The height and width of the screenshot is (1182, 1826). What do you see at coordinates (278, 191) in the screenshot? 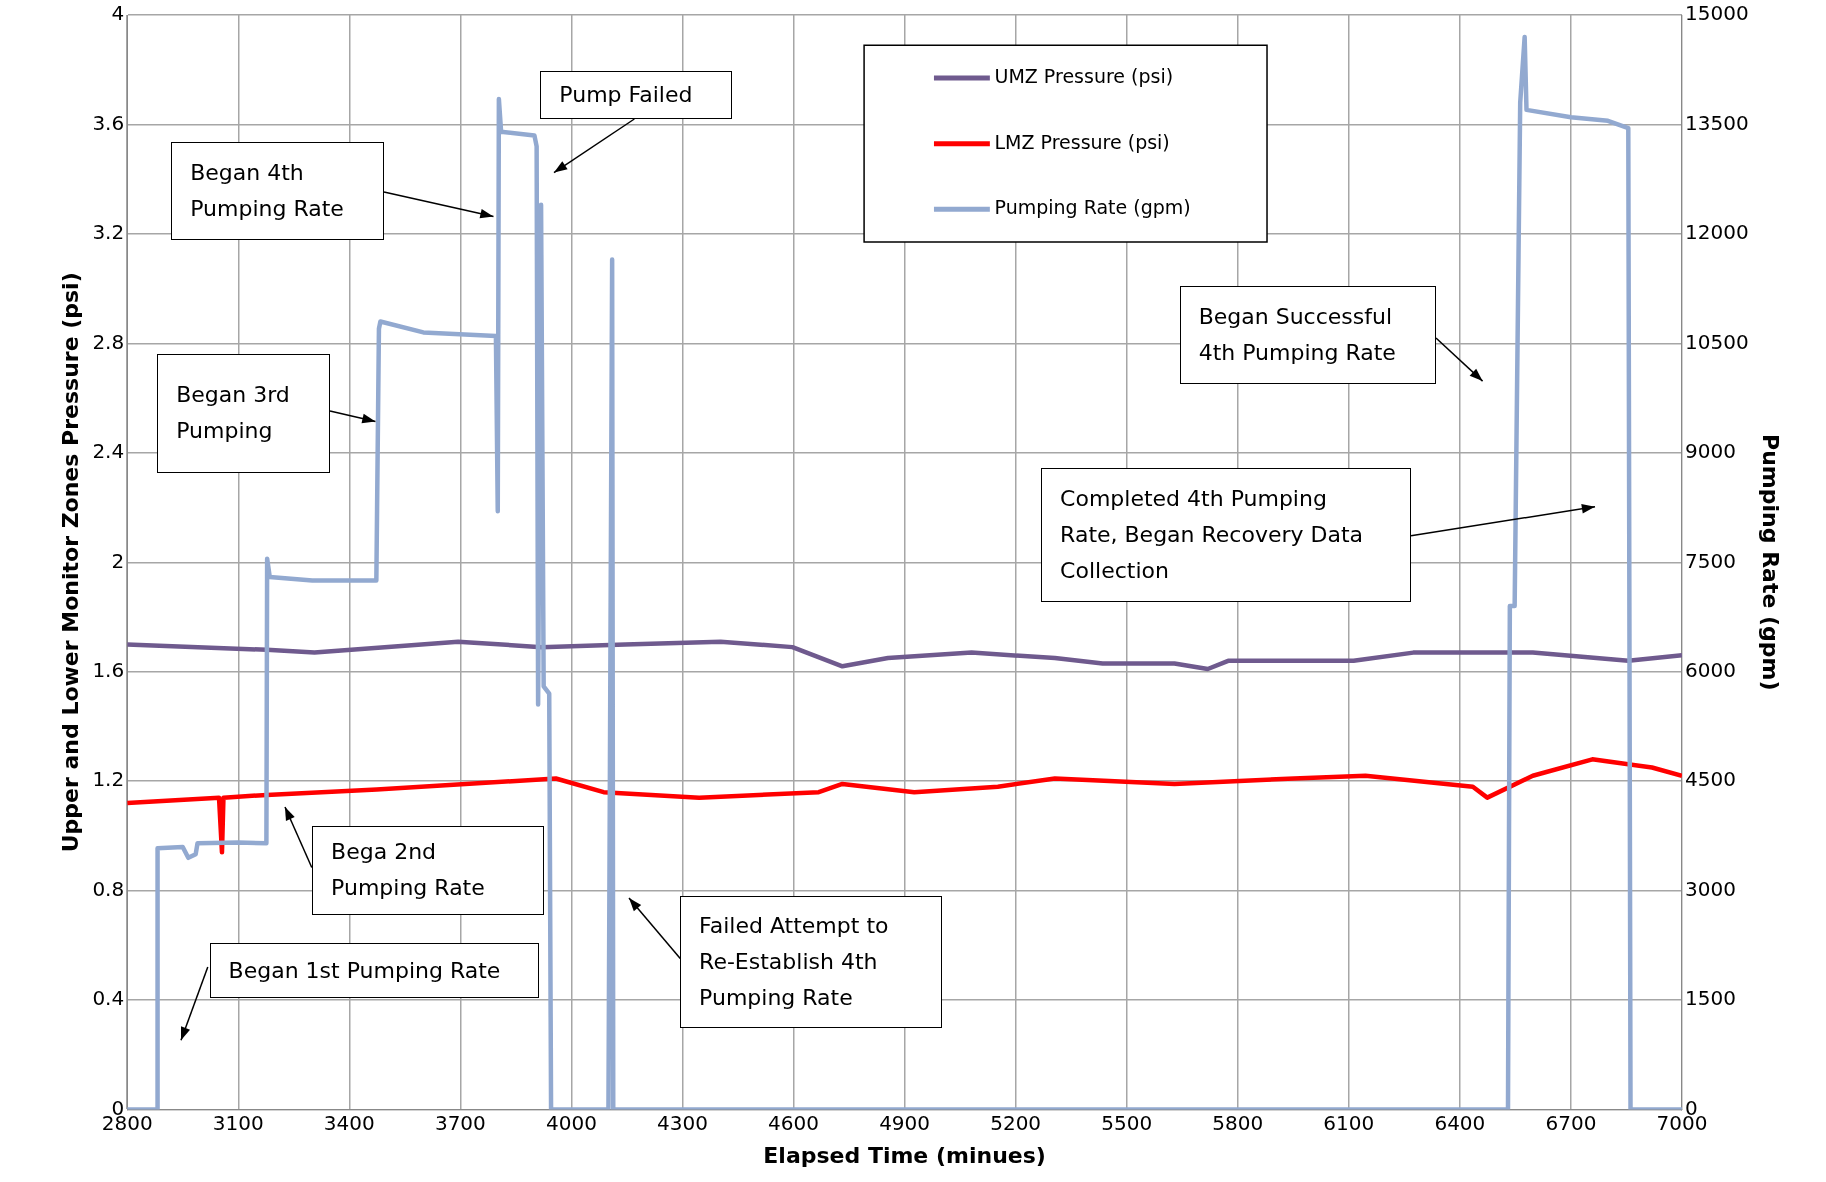
I see `callout-box: Began 4th Pumping Rate` at bounding box center [278, 191].